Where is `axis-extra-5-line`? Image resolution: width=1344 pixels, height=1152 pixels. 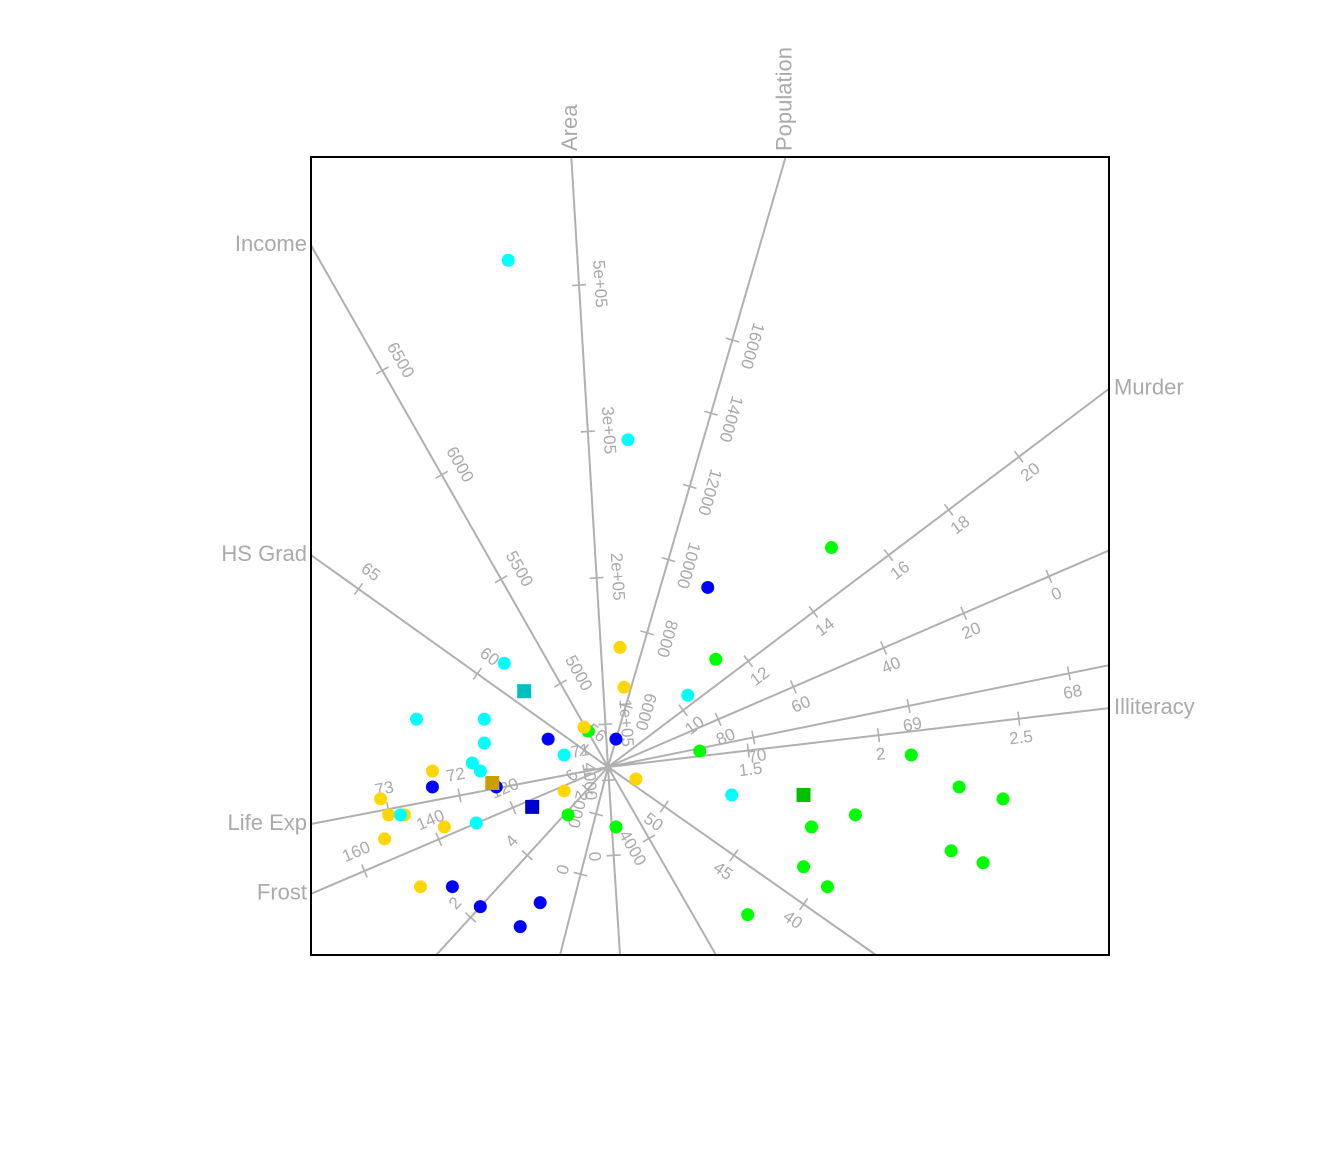 axis-extra-5-line is located at coordinates (662, 861).